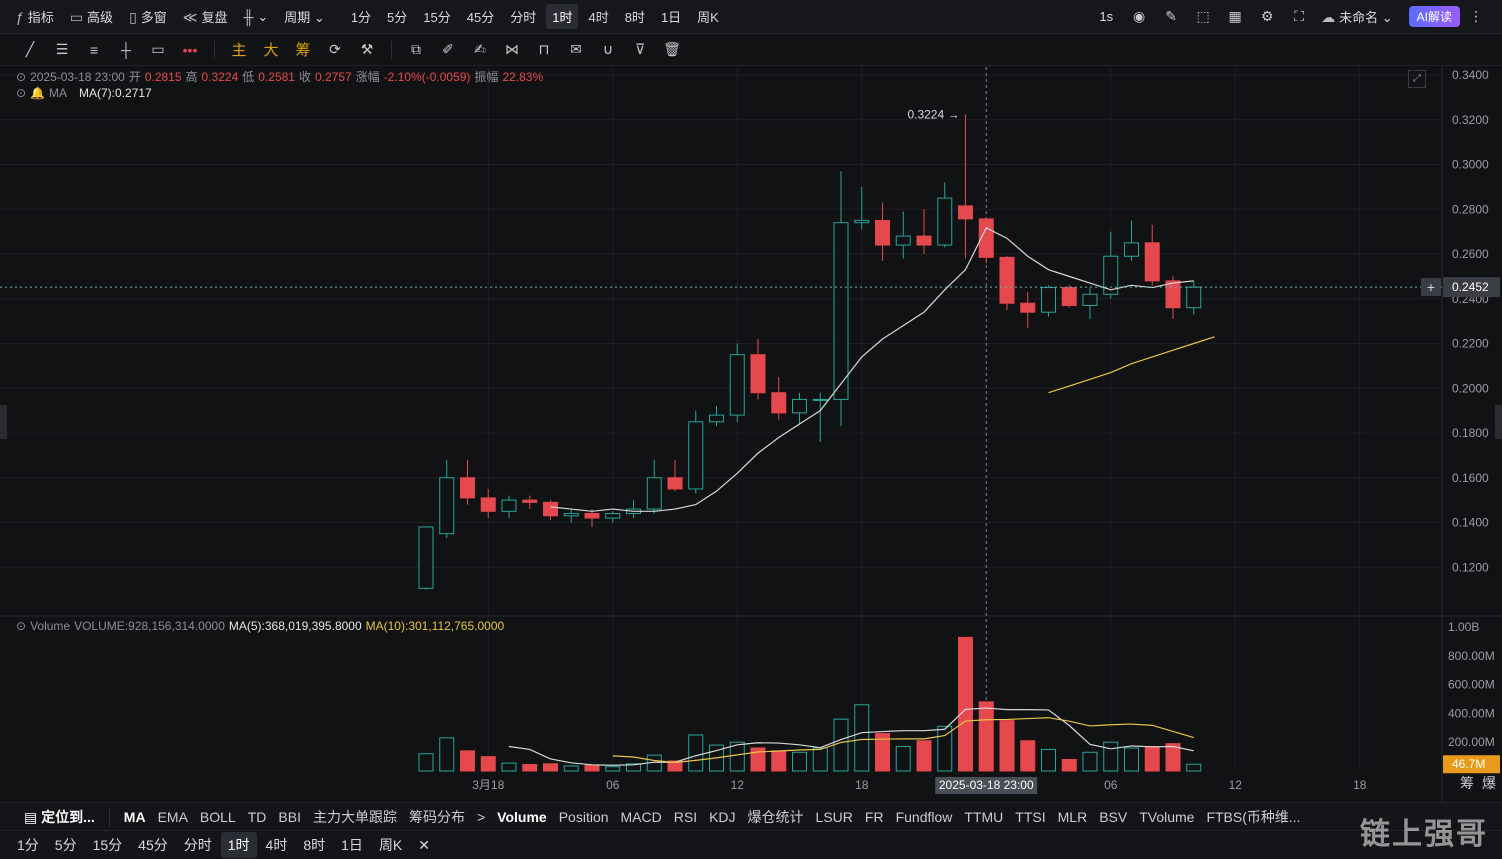 The width and height of the screenshot is (1502, 859). What do you see at coordinates (598, 17) in the screenshot?
I see `period-tab: 4时` at bounding box center [598, 17].